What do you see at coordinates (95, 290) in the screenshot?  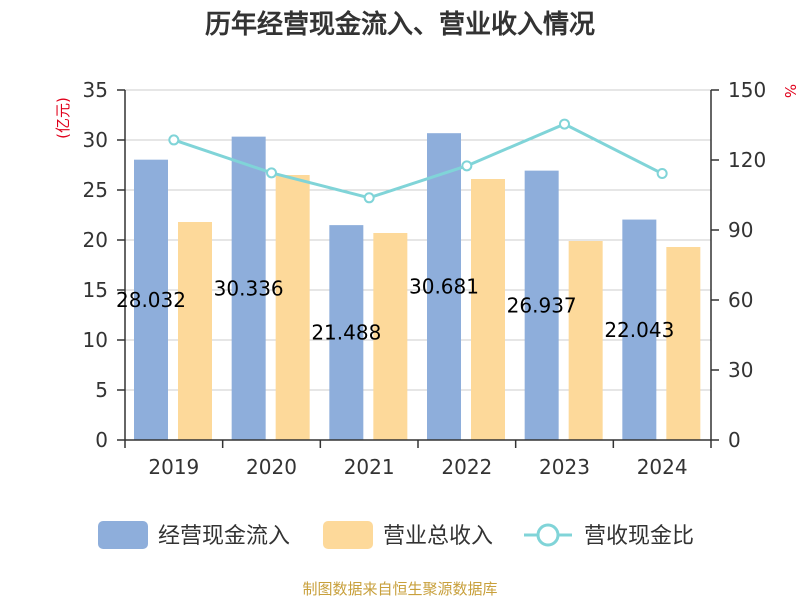 I see `left-tick-label: 15` at bounding box center [95, 290].